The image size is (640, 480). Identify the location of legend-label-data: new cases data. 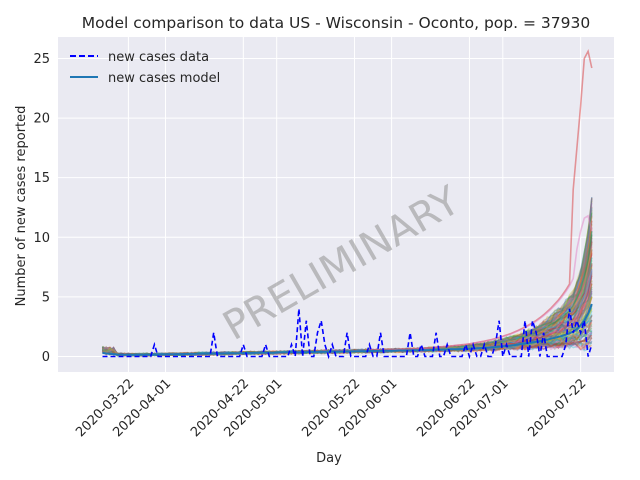
(158, 57).